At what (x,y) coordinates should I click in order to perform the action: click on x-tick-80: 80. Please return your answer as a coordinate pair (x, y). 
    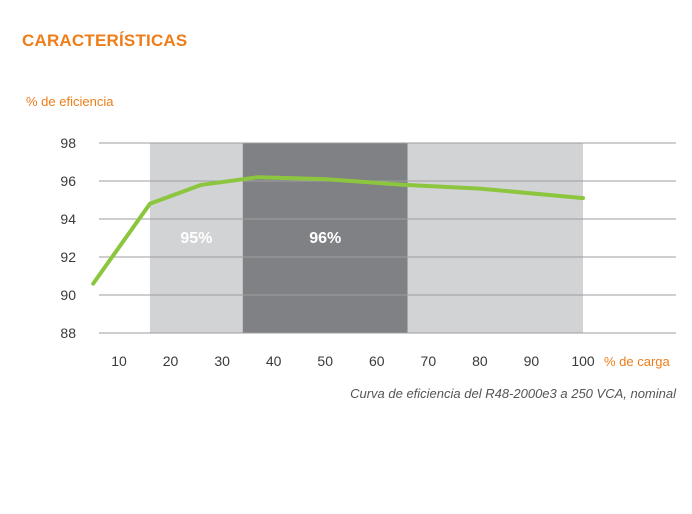
    Looking at the image, I should click on (480, 361).